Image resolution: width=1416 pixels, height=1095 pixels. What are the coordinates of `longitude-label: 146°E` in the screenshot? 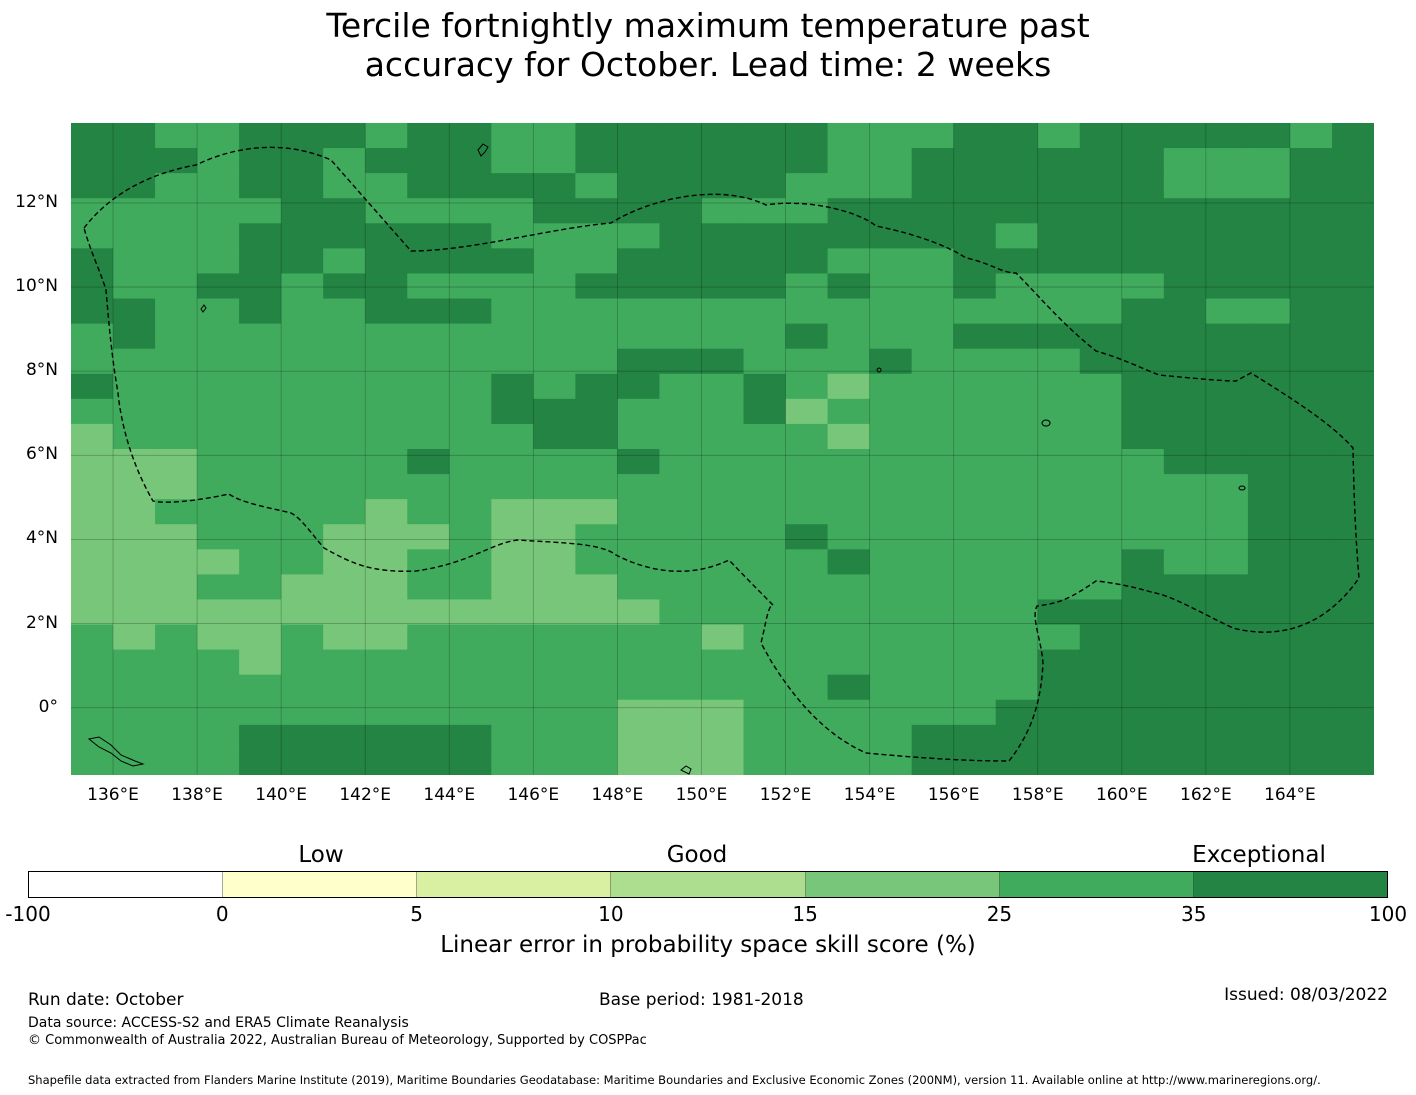 It's located at (533, 795).